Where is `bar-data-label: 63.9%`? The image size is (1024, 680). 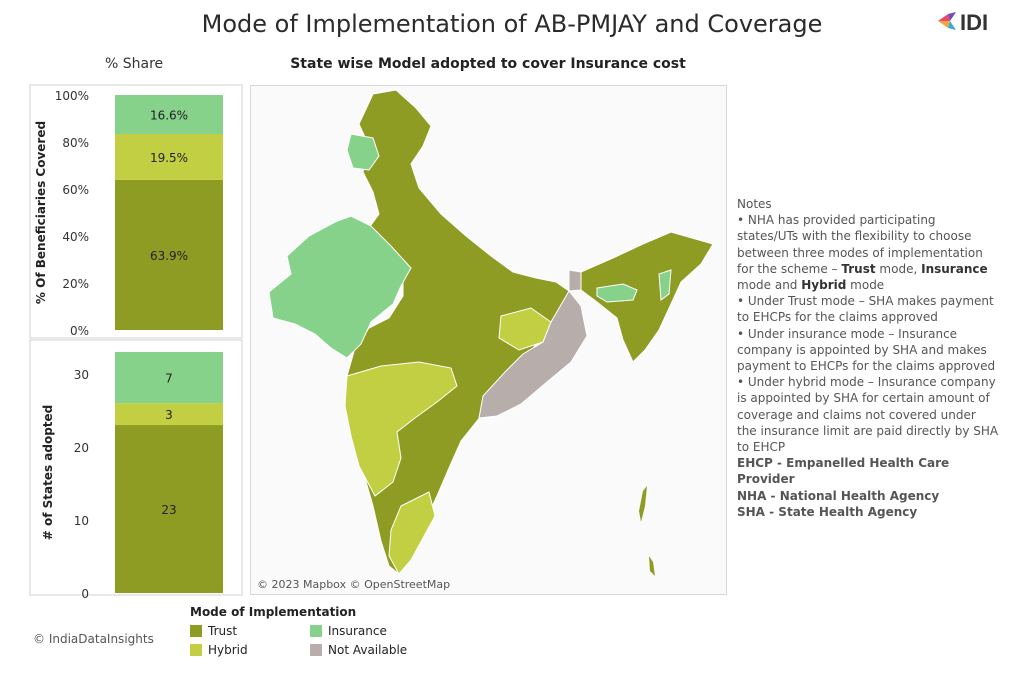 bar-data-label: 63.9% is located at coordinates (169, 256).